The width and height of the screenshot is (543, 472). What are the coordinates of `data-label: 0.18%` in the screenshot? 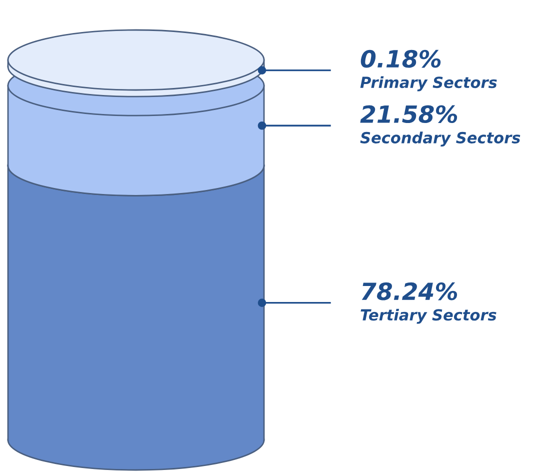 It's located at (400, 59).